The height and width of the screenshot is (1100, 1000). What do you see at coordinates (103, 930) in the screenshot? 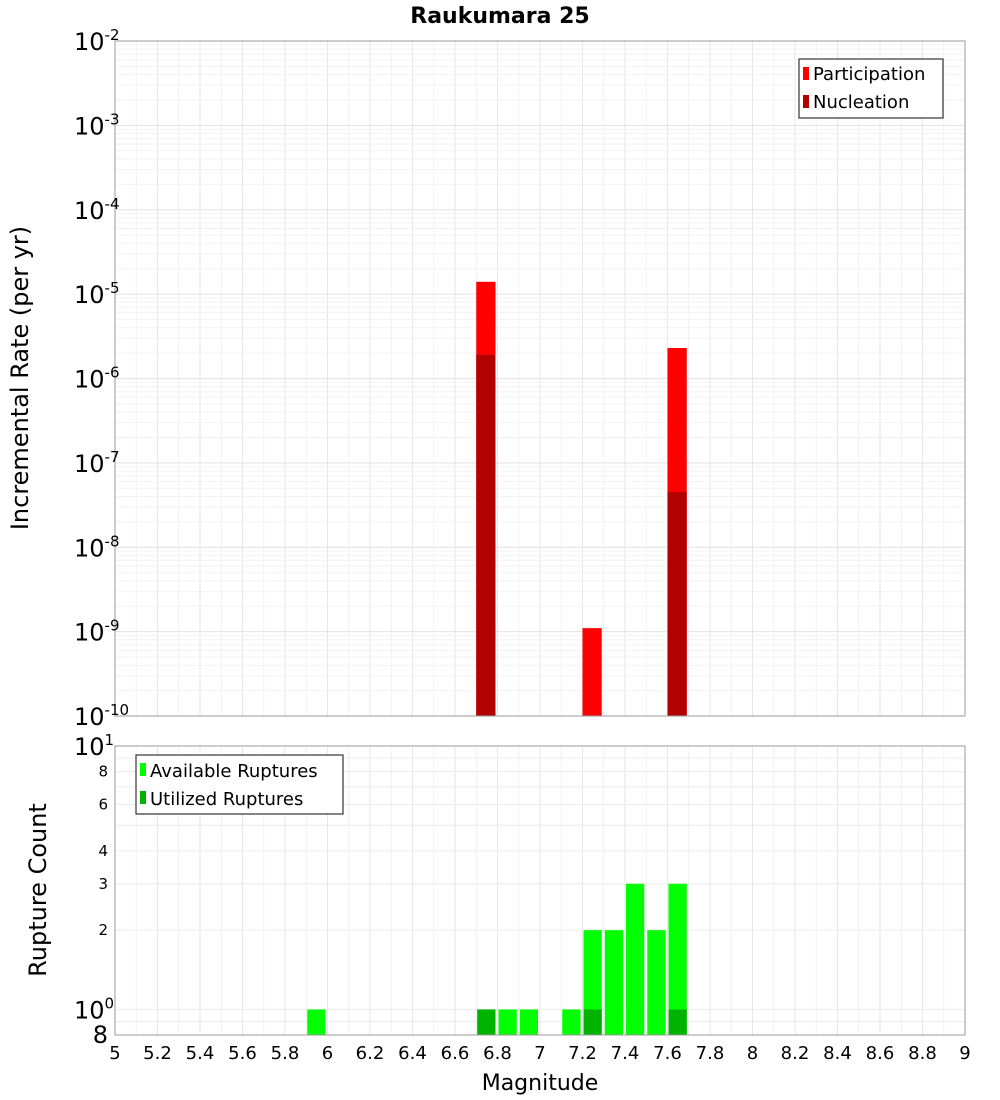
I see `y-tick-label: 2` at bounding box center [103, 930].